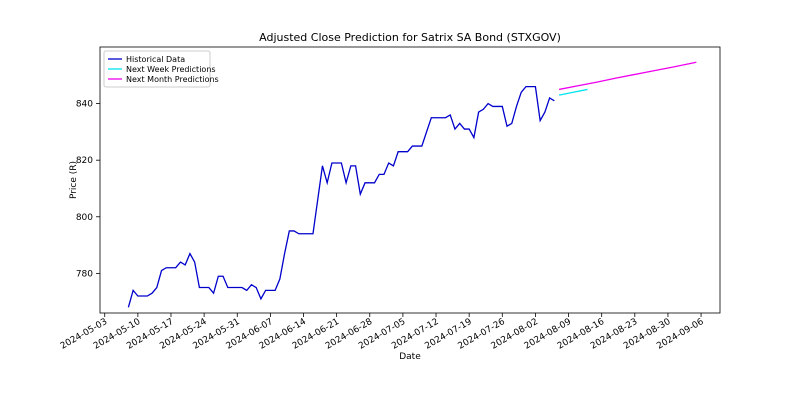 This screenshot has height=400, width=800. What do you see at coordinates (171, 69) in the screenshot?
I see `legend-label: Next Week Predictions` at bounding box center [171, 69].